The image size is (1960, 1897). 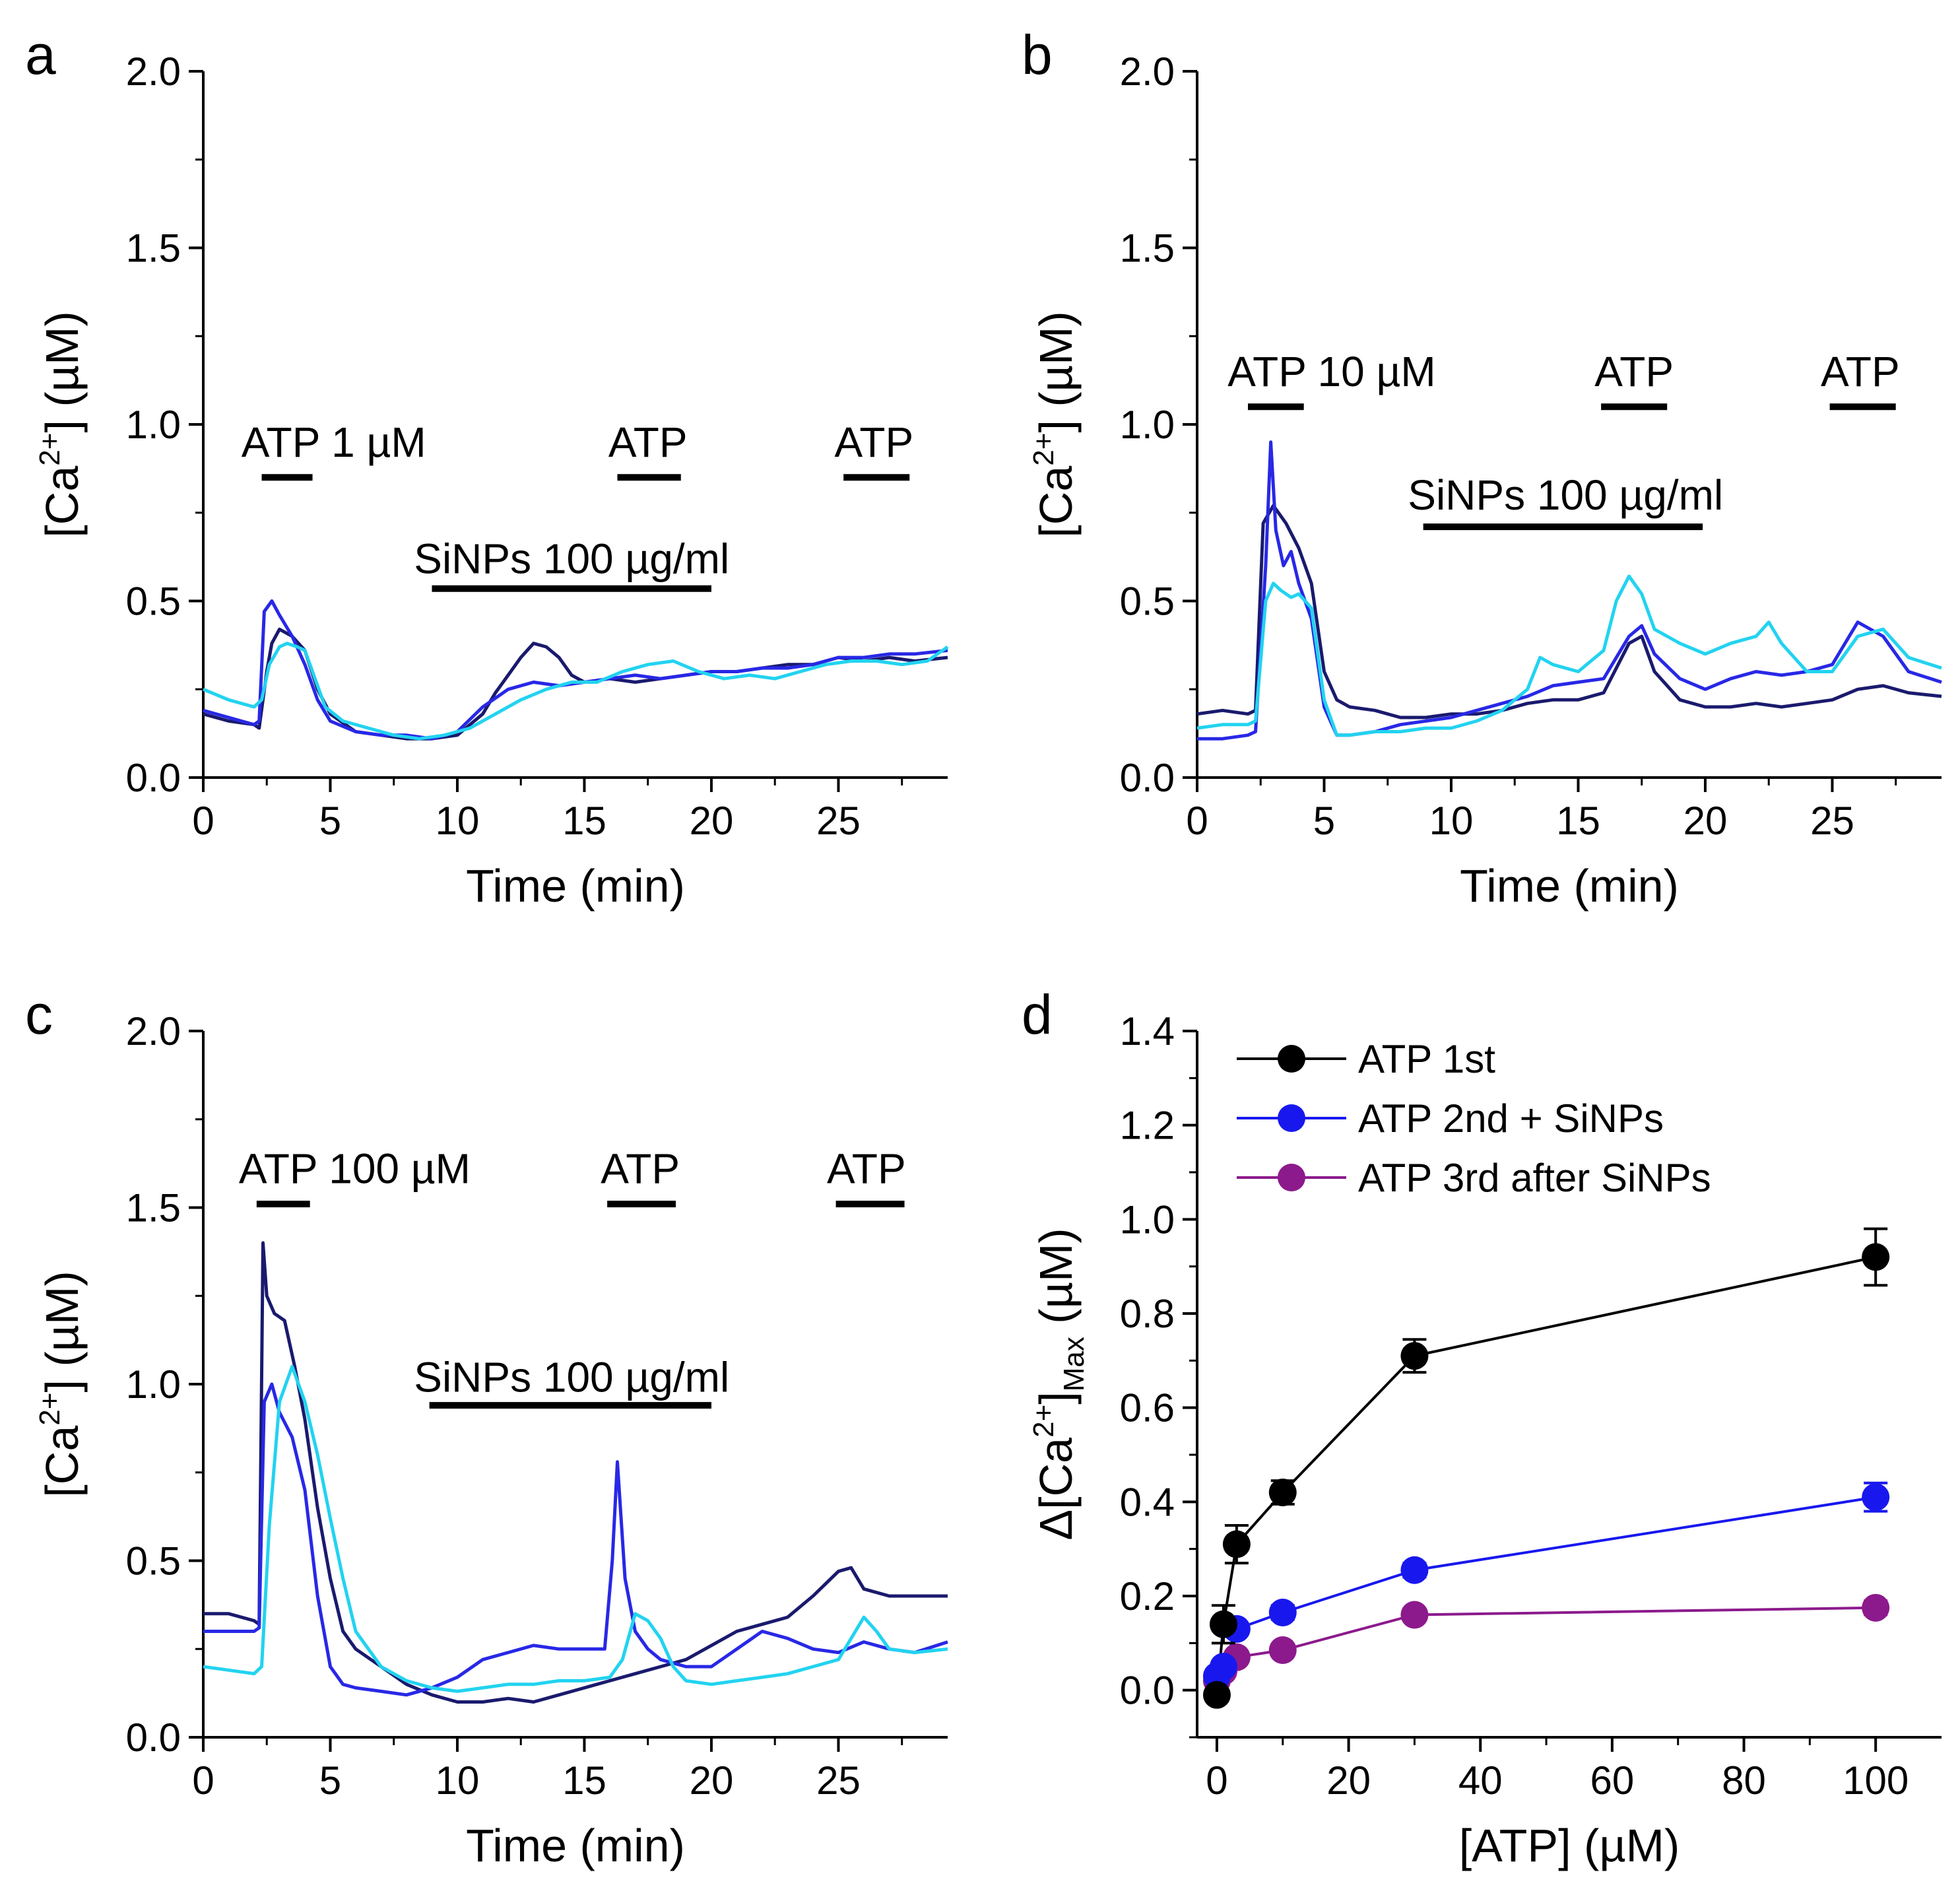 What do you see at coordinates (1037, 55) in the screenshot?
I see `panel-letter: b` at bounding box center [1037, 55].